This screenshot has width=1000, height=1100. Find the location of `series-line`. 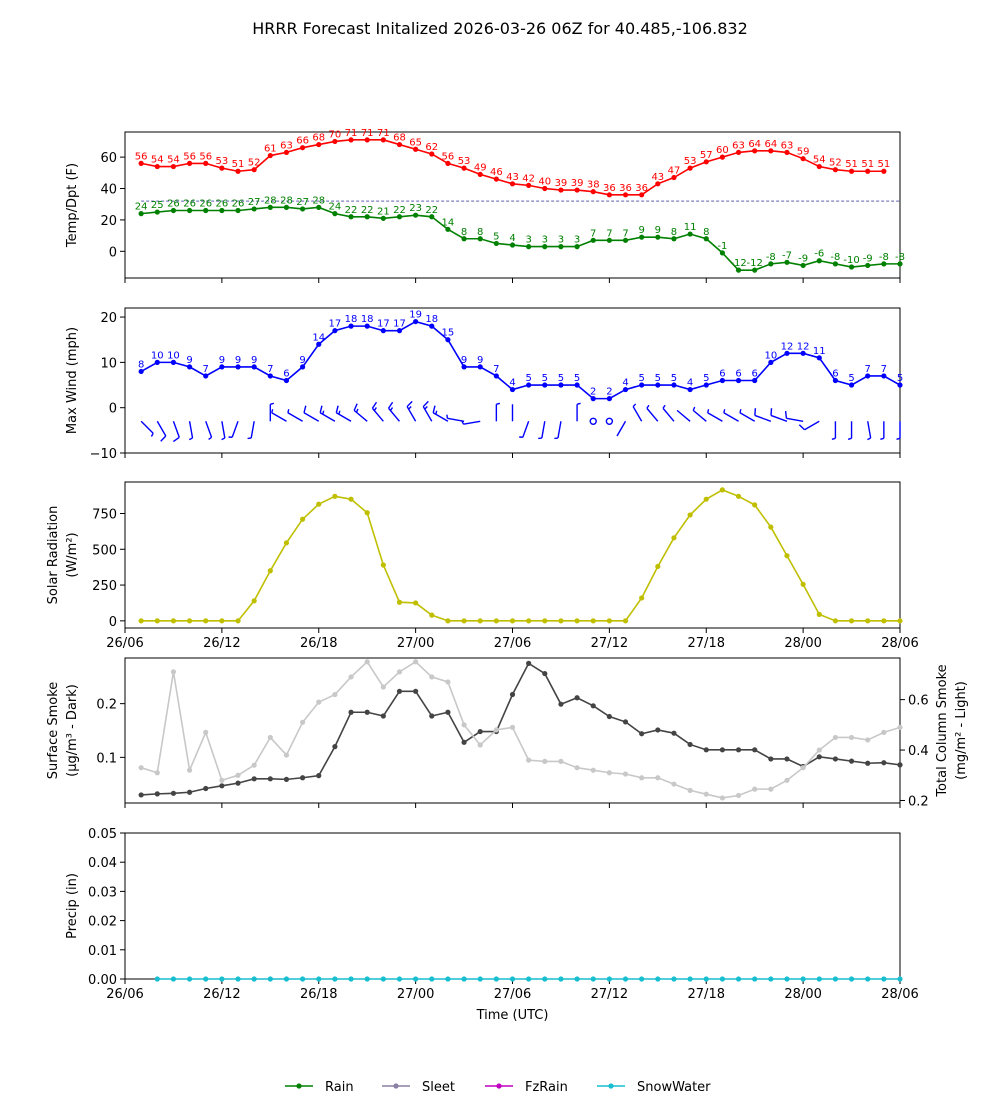

series-line is located at coordinates (520, 238).